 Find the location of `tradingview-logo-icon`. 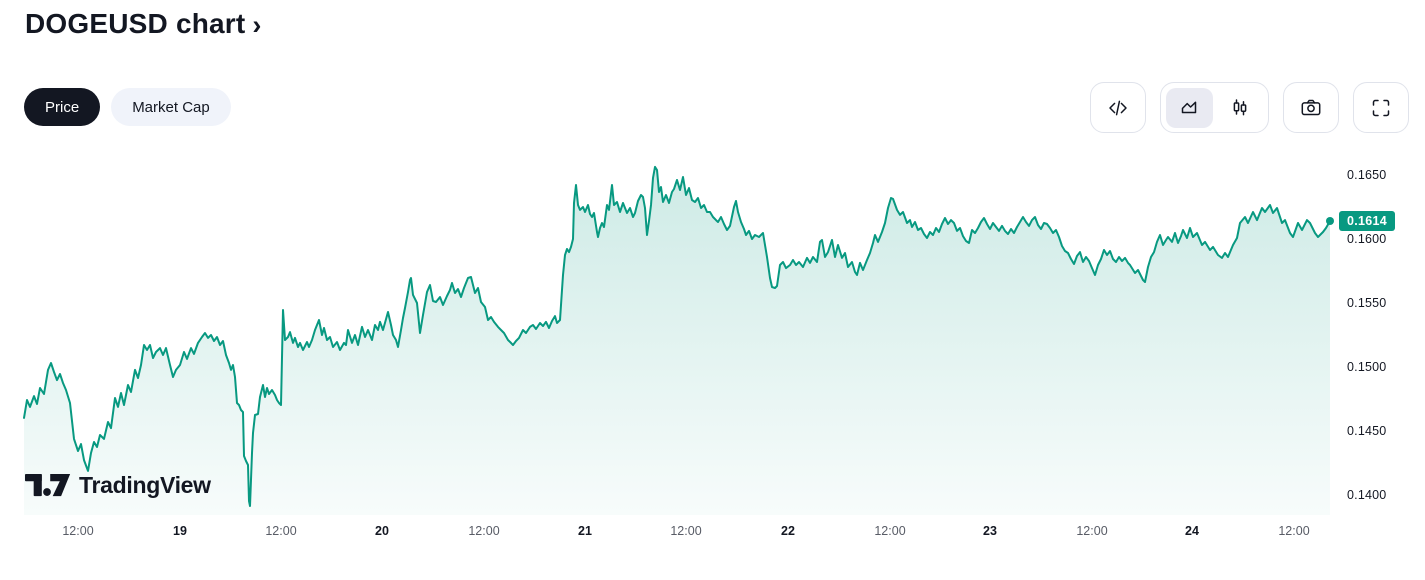

tradingview-logo-icon is located at coordinates (48, 485).